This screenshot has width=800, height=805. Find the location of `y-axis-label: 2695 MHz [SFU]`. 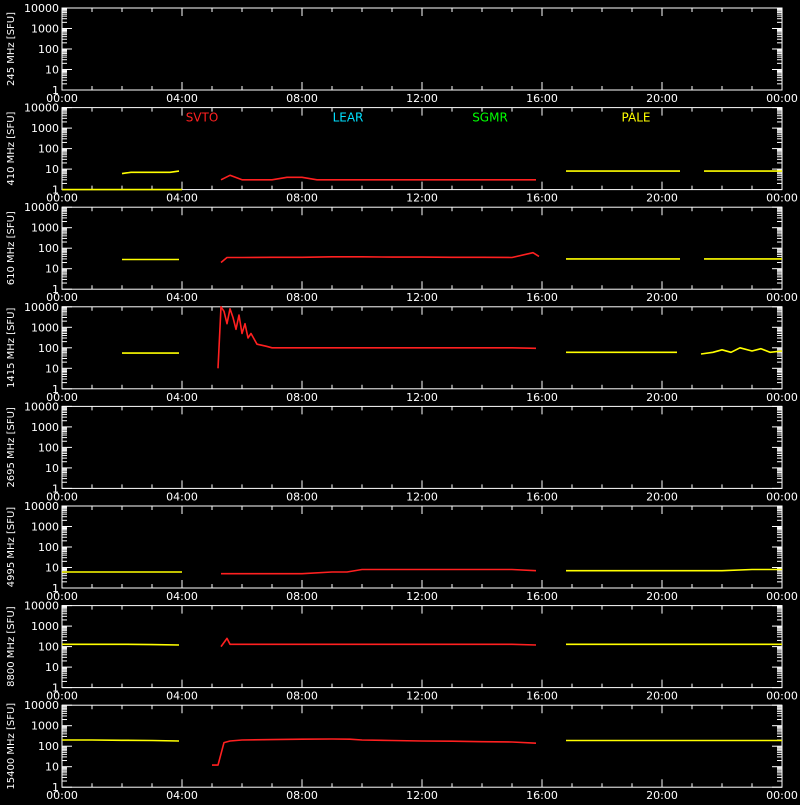

y-axis-label: 2695 MHz [SFU] is located at coordinates (11, 447).